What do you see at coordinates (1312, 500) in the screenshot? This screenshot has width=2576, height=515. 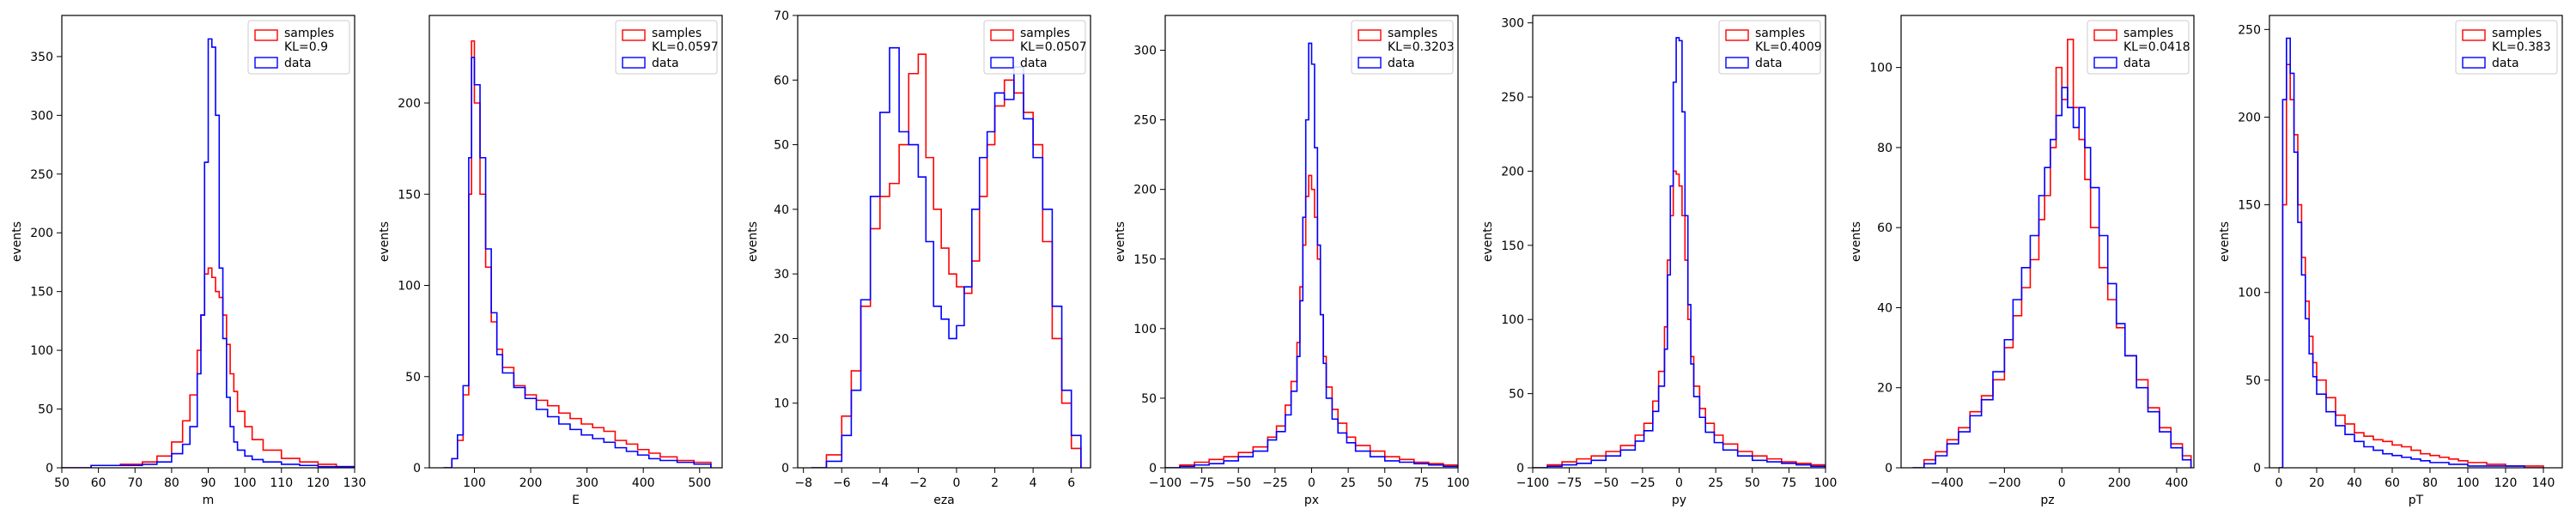 I see `x-axis-label: px` at bounding box center [1312, 500].